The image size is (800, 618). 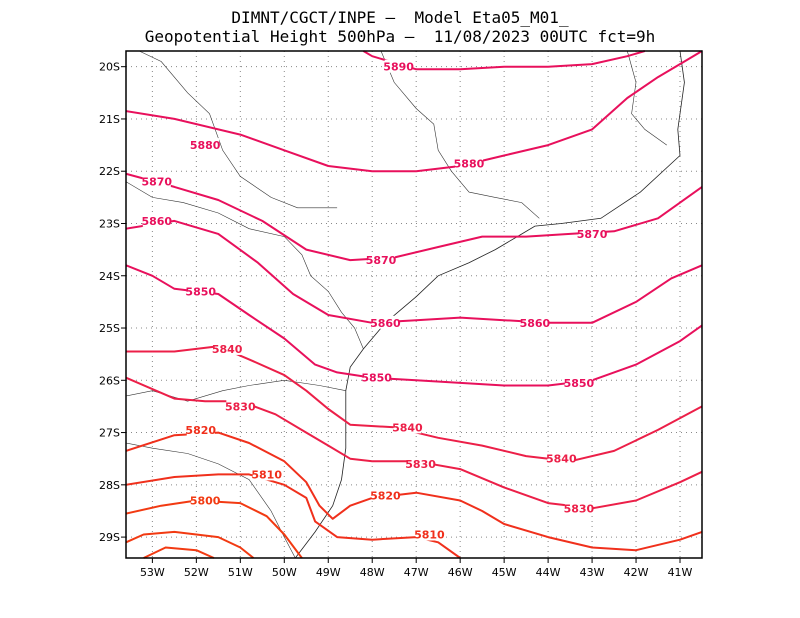 What do you see at coordinates (109, 328) in the screenshot?
I see `y-tick-label: 25S` at bounding box center [109, 328].